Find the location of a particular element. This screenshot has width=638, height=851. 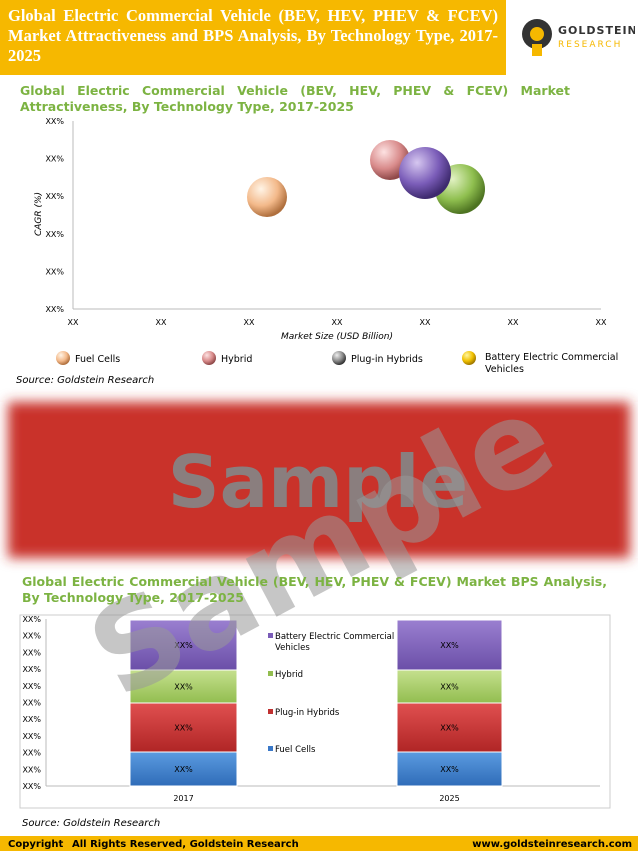

footer-website: www.goldsteinresearch.com is located at coordinates (552, 844).